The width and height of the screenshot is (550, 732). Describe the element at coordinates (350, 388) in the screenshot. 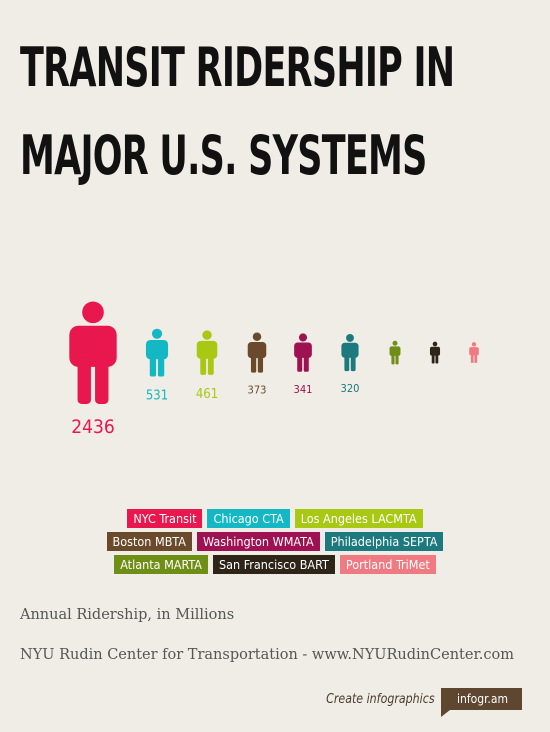

I see `value-label: 320` at that location.